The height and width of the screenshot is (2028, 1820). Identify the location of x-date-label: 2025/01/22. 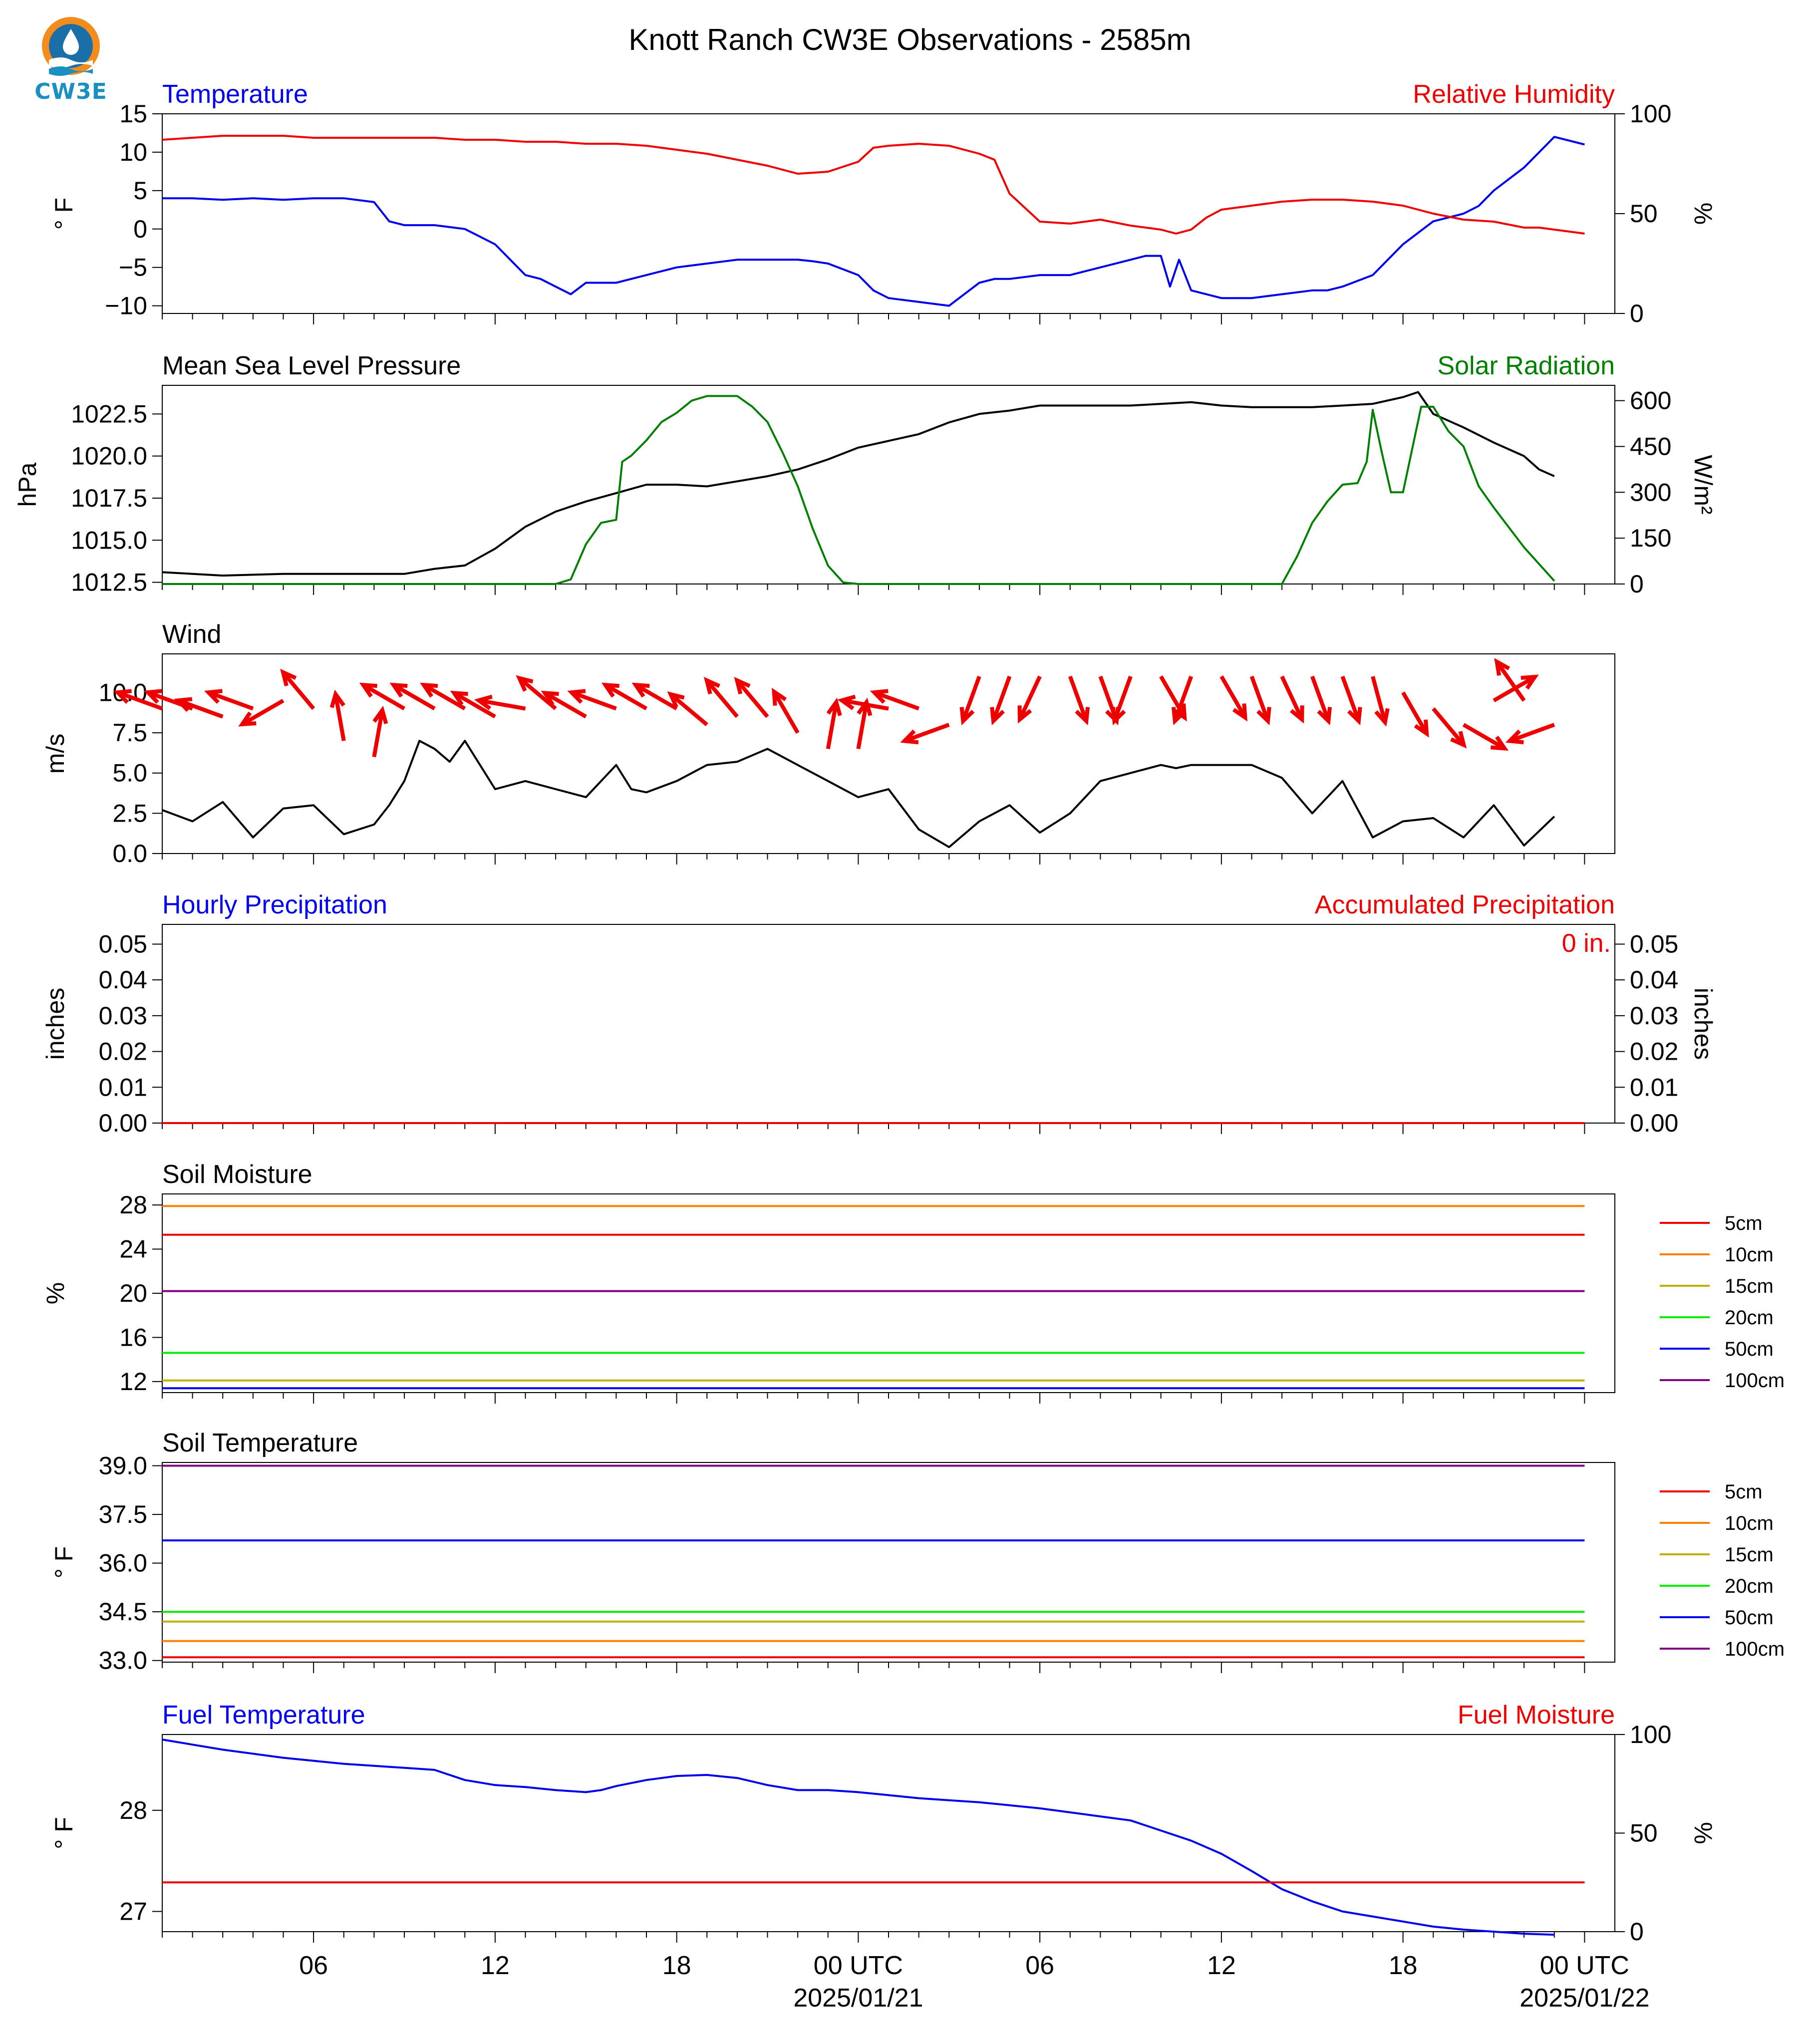
(1584, 1998).